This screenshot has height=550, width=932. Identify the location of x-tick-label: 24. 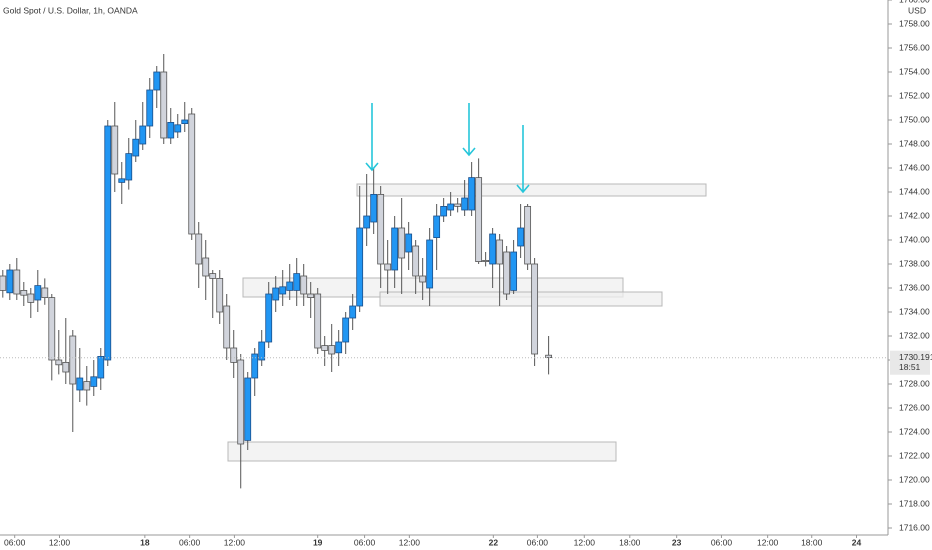
(857, 542).